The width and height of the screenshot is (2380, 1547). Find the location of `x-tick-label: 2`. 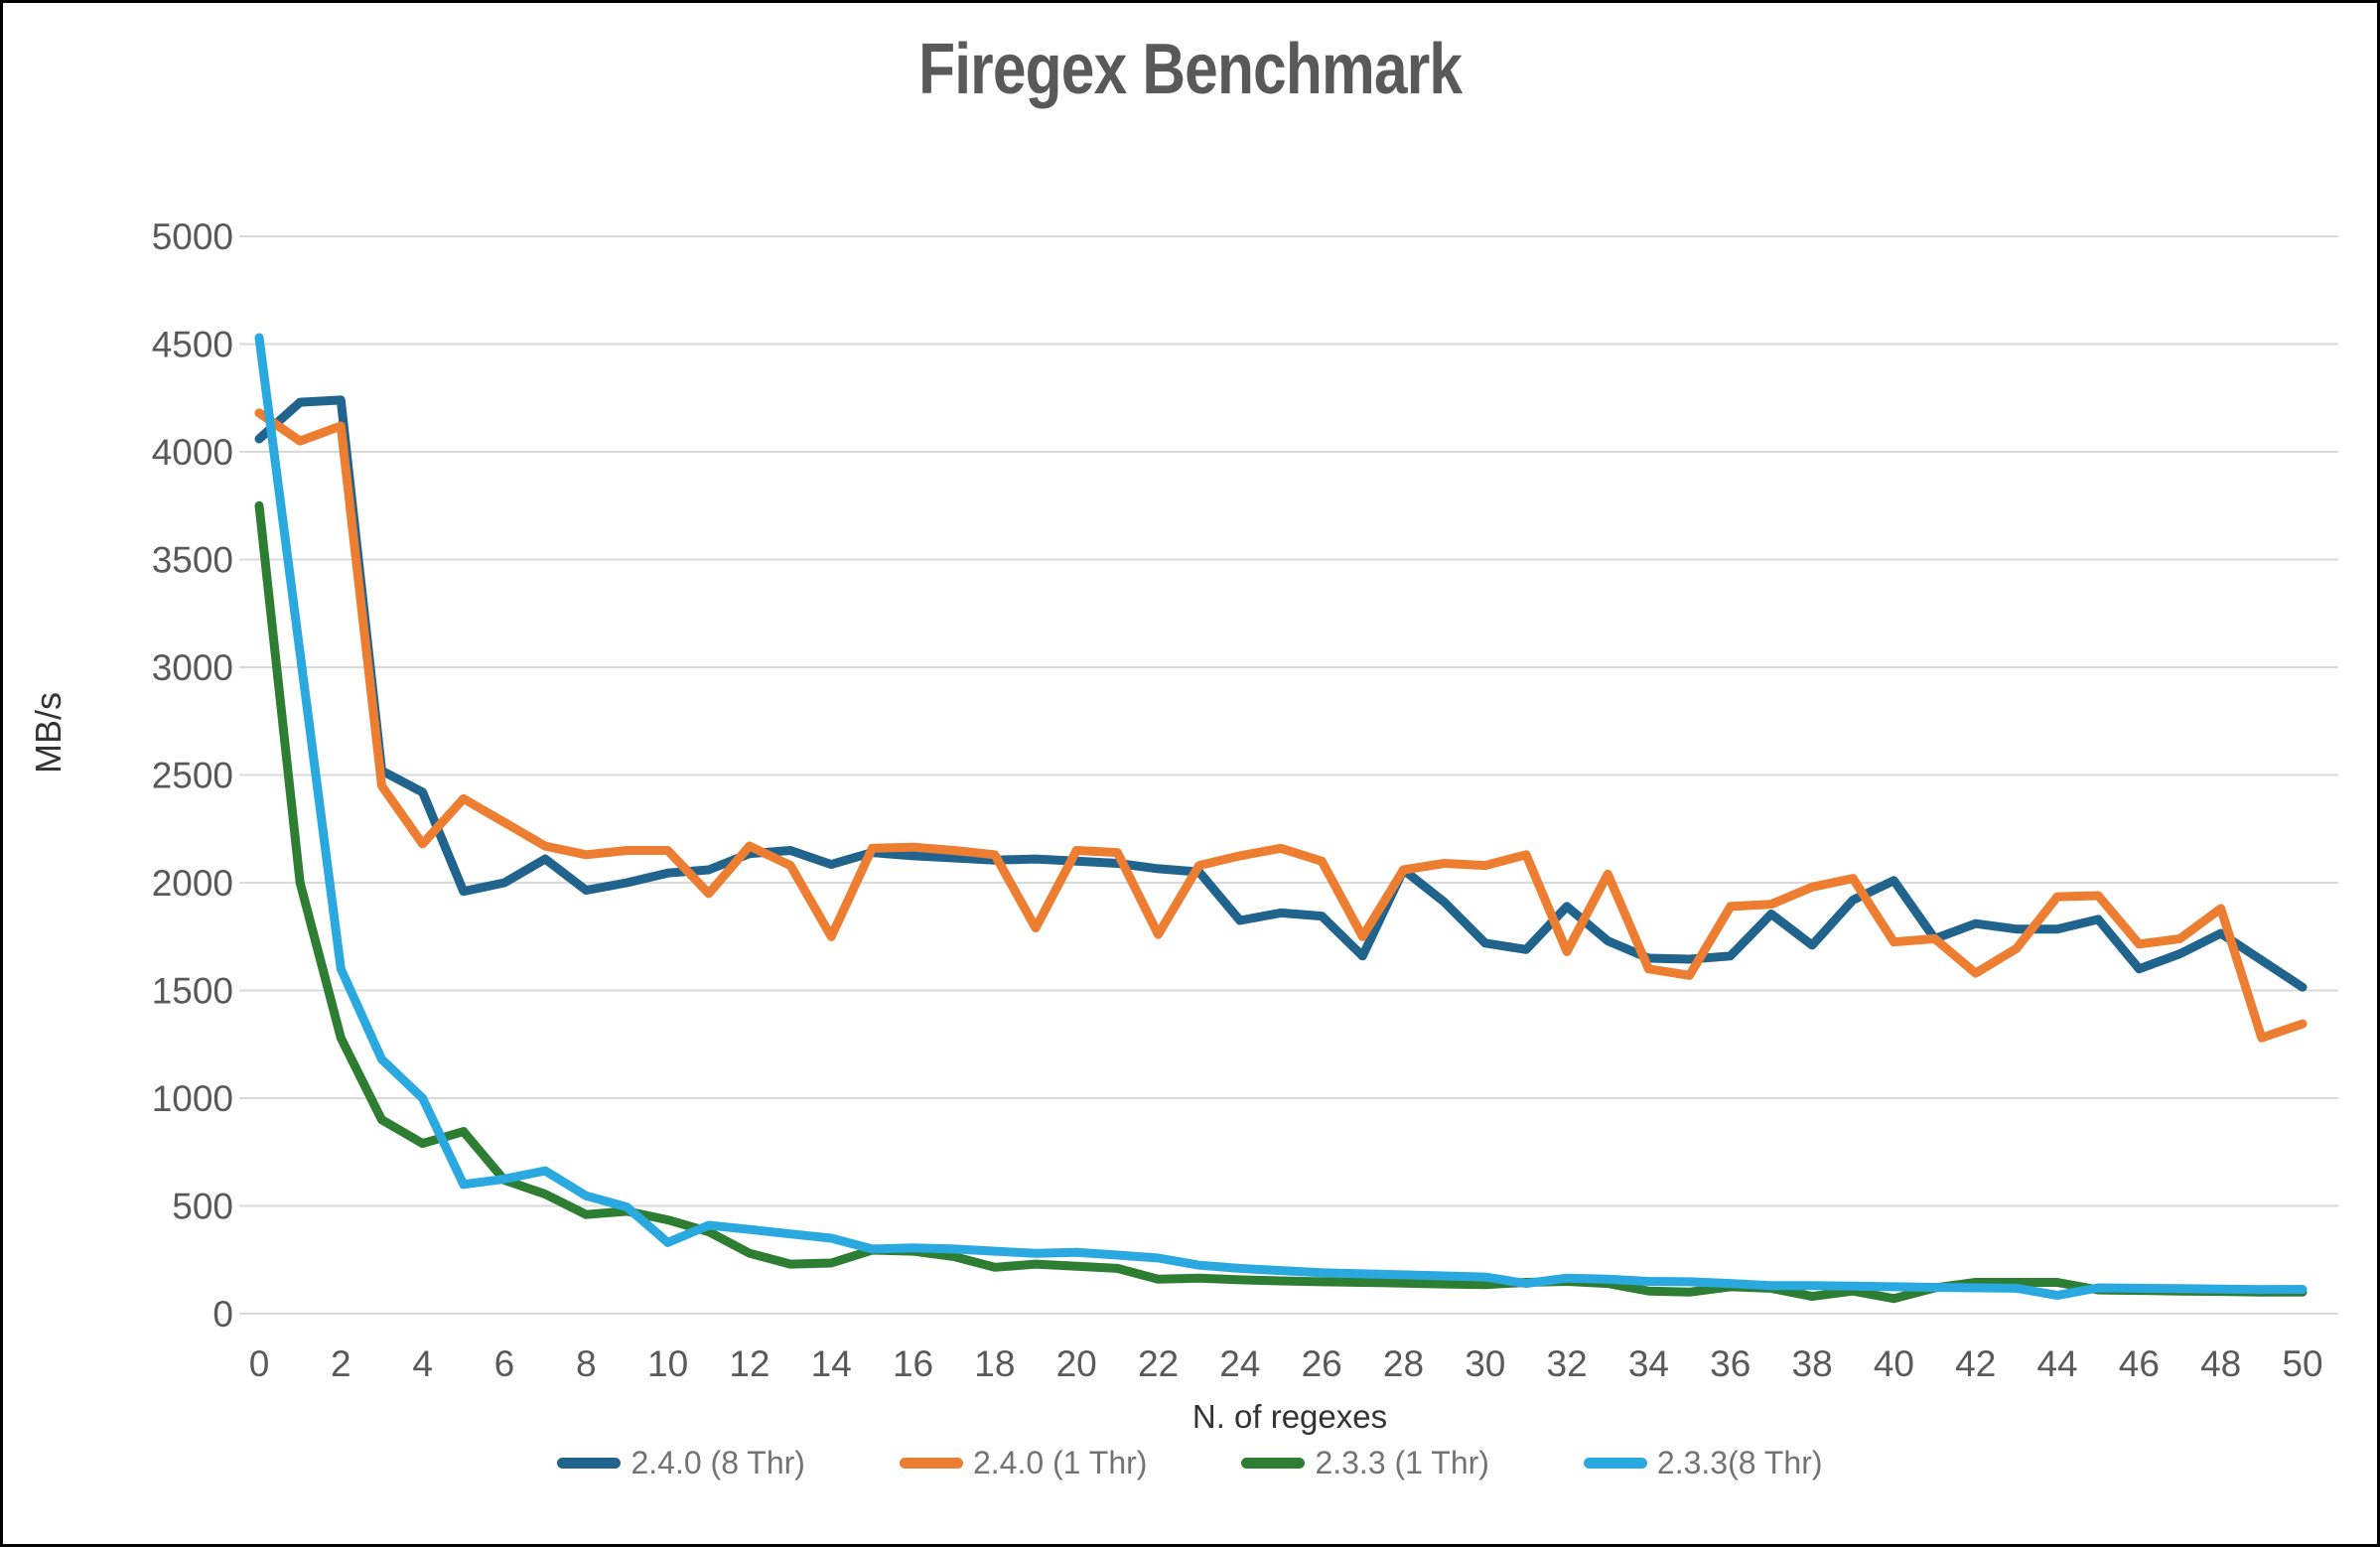

x-tick-label: 2 is located at coordinates (341, 1363).